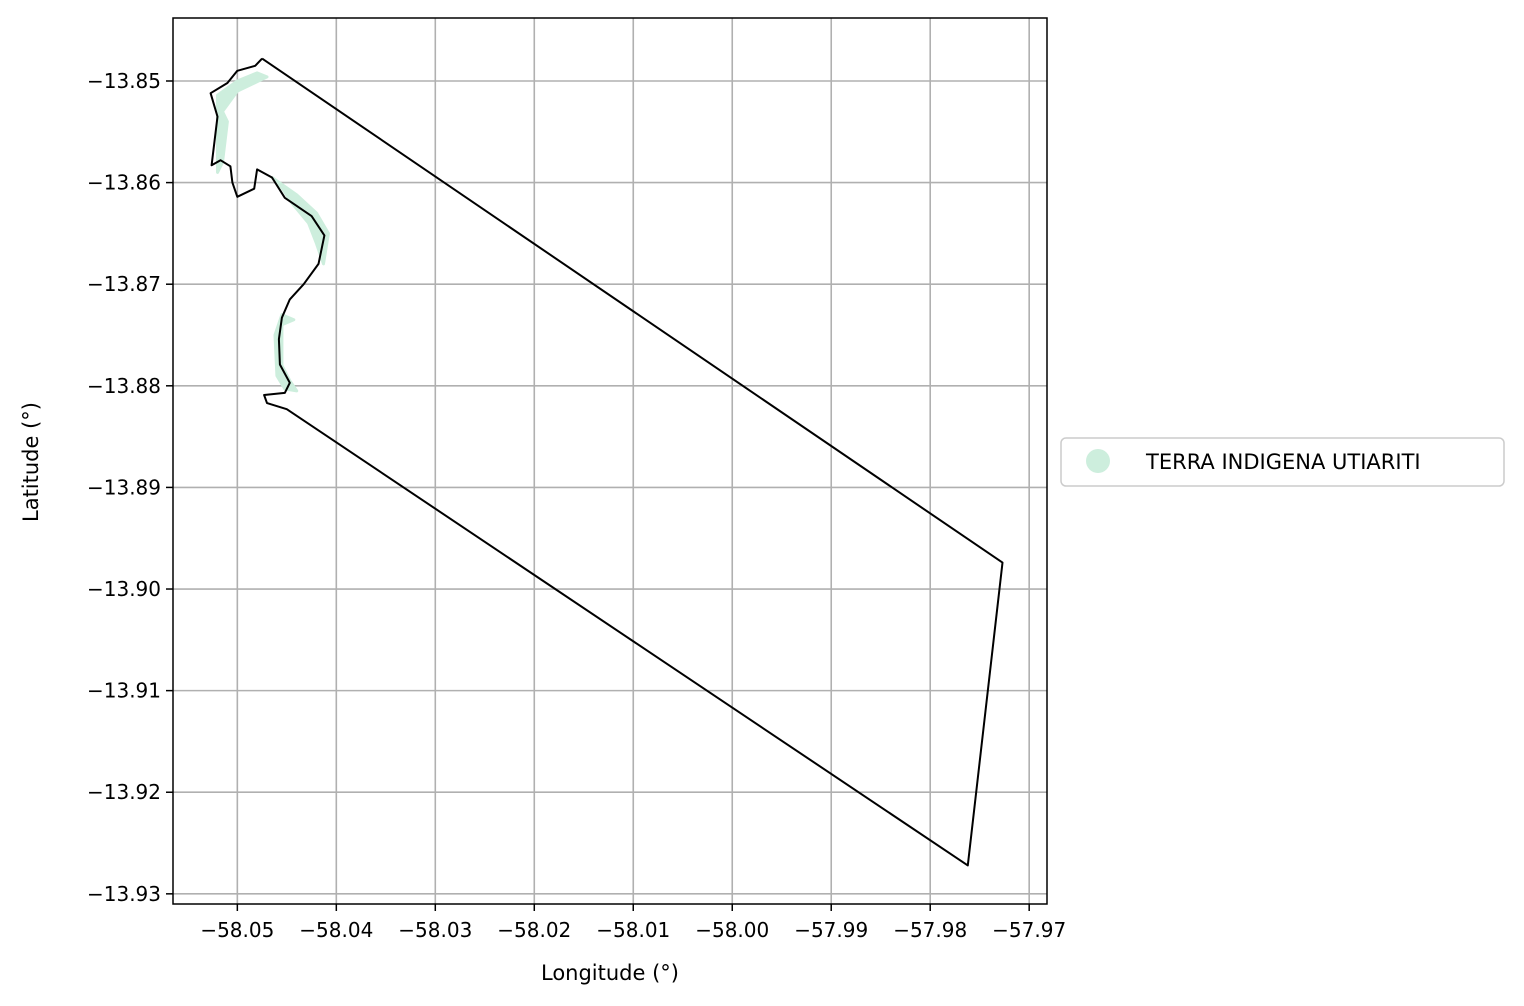  I want to click on x-axis-label: Longitude (°), so click(610, 973).